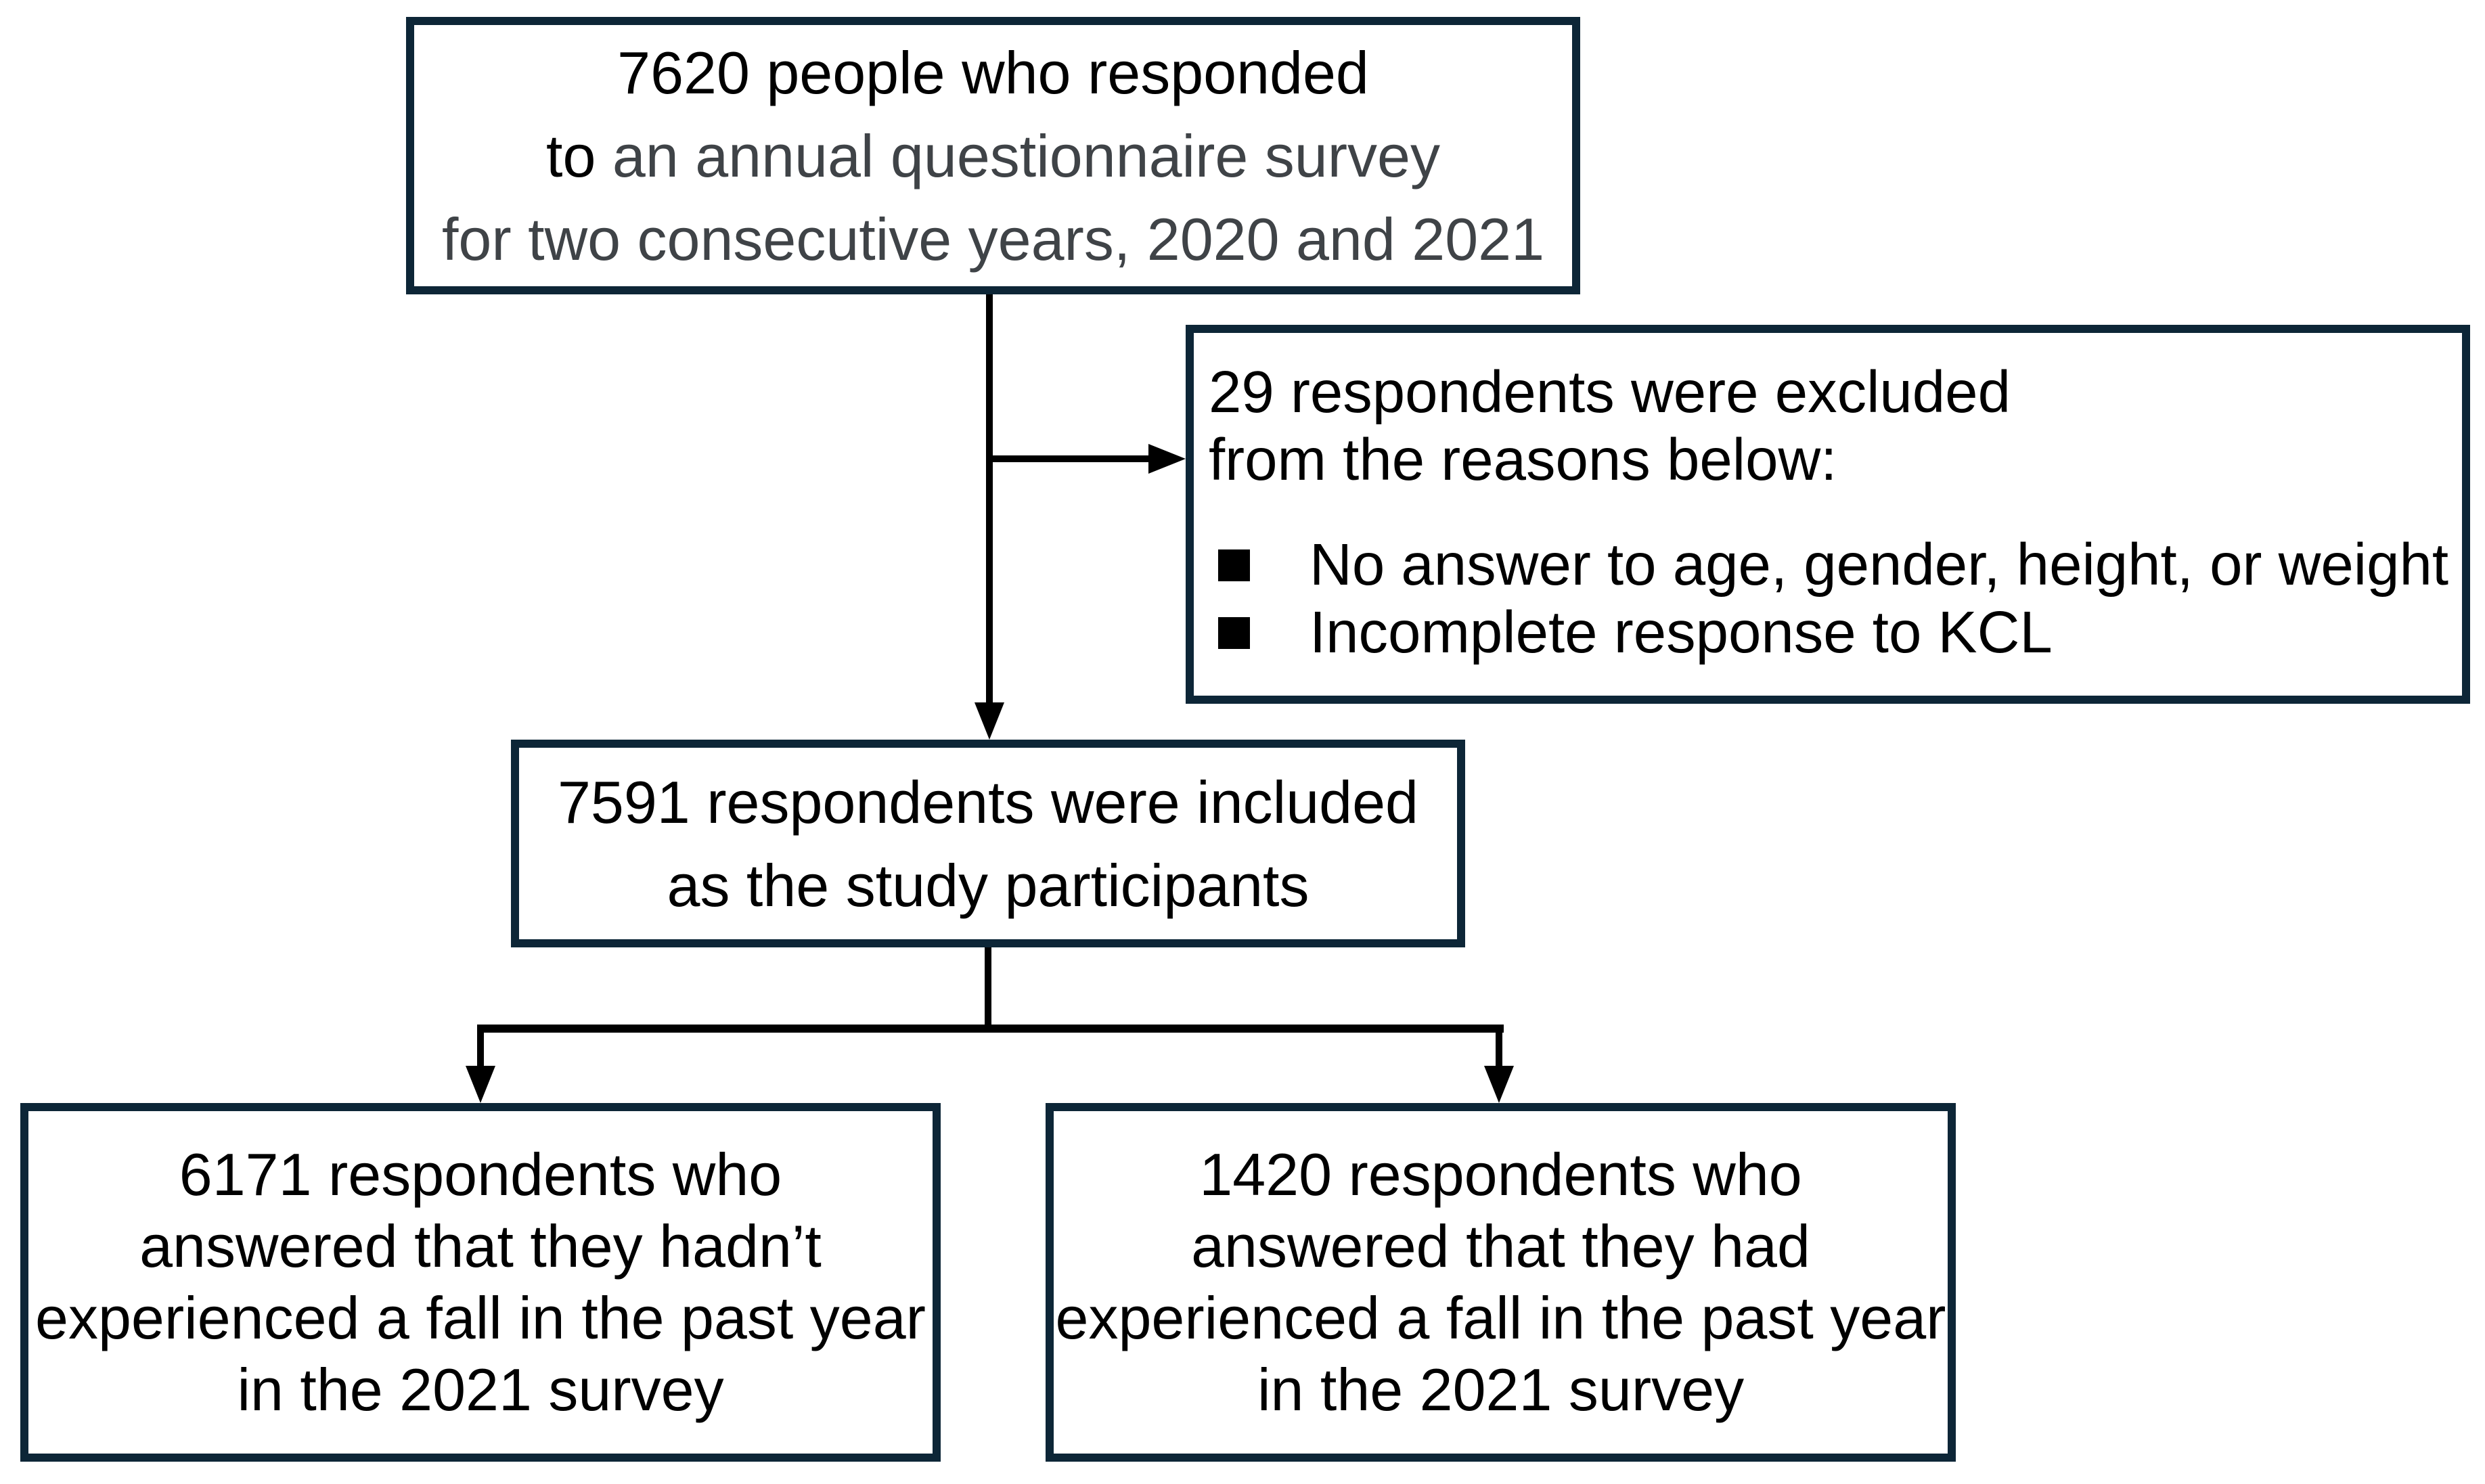 Image resolution: width=2485 pixels, height=1484 pixels. What do you see at coordinates (1681, 633) in the screenshot?
I see `exclusion-bullet-text: Incomplete response to KCL` at bounding box center [1681, 633].